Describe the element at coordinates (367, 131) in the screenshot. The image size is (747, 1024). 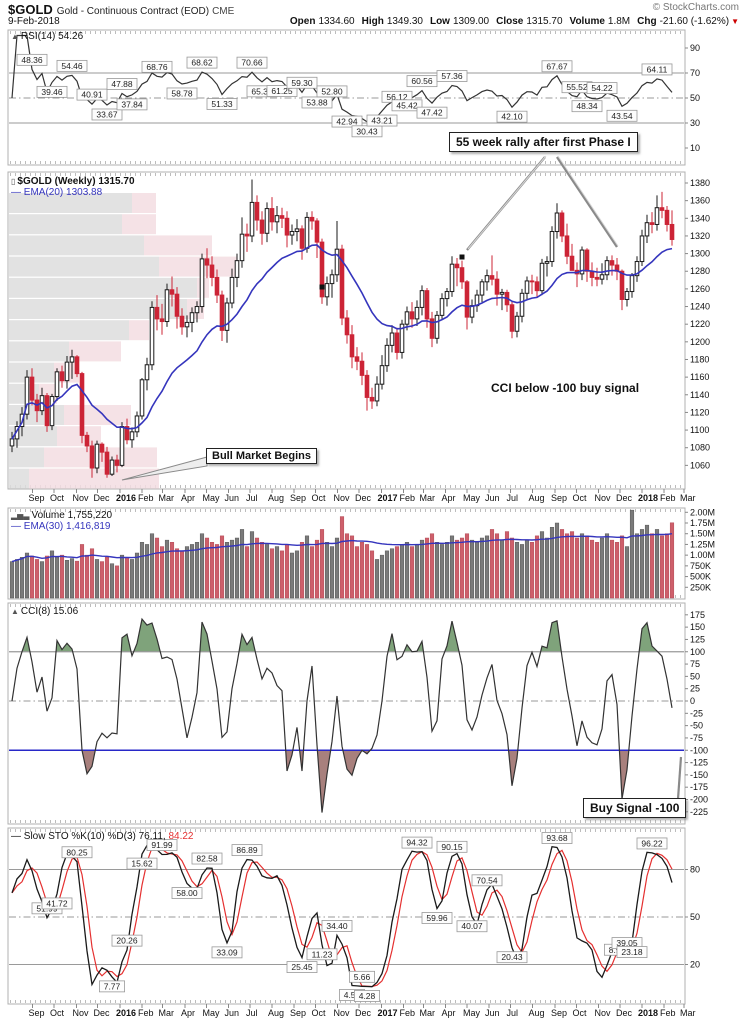
I see `svg-text: 30.43` at that location.